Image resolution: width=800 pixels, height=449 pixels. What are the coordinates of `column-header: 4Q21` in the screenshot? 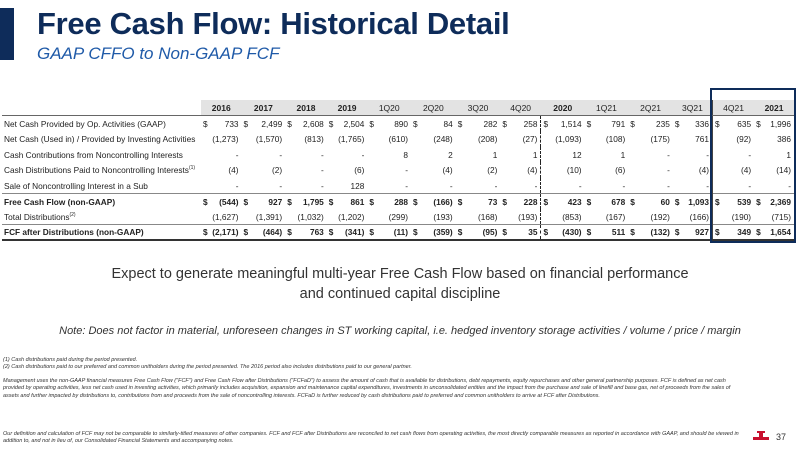 It's located at (733, 108).